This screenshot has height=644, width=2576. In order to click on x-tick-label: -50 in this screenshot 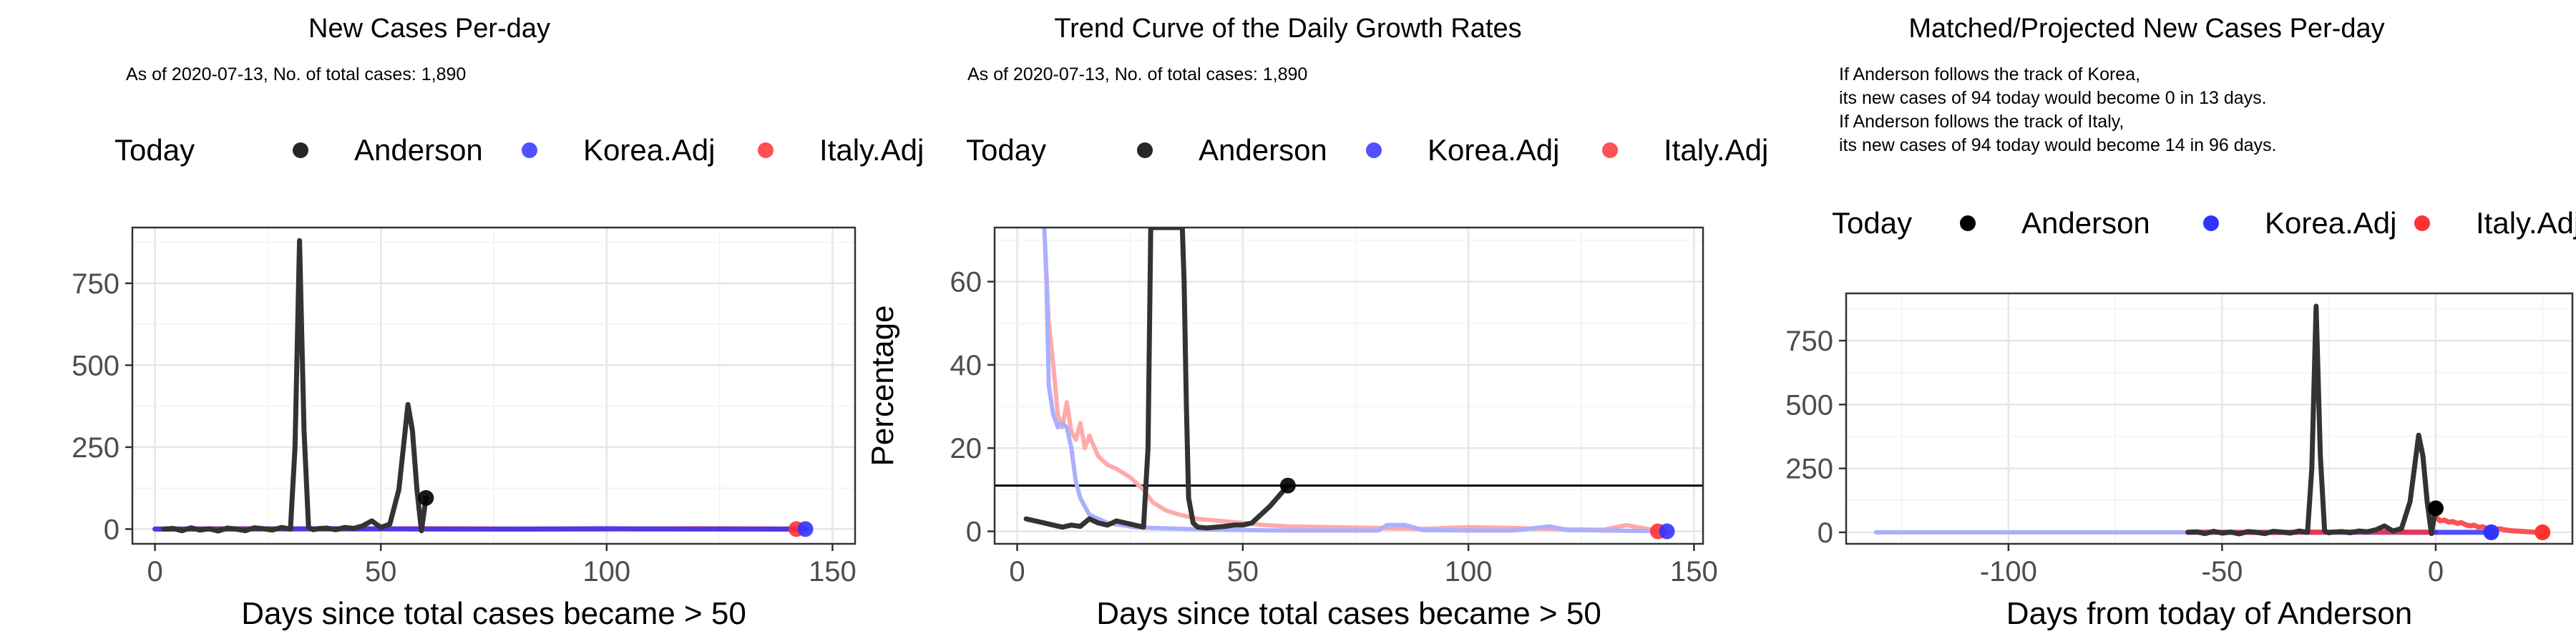, I will do `click(2222, 571)`.